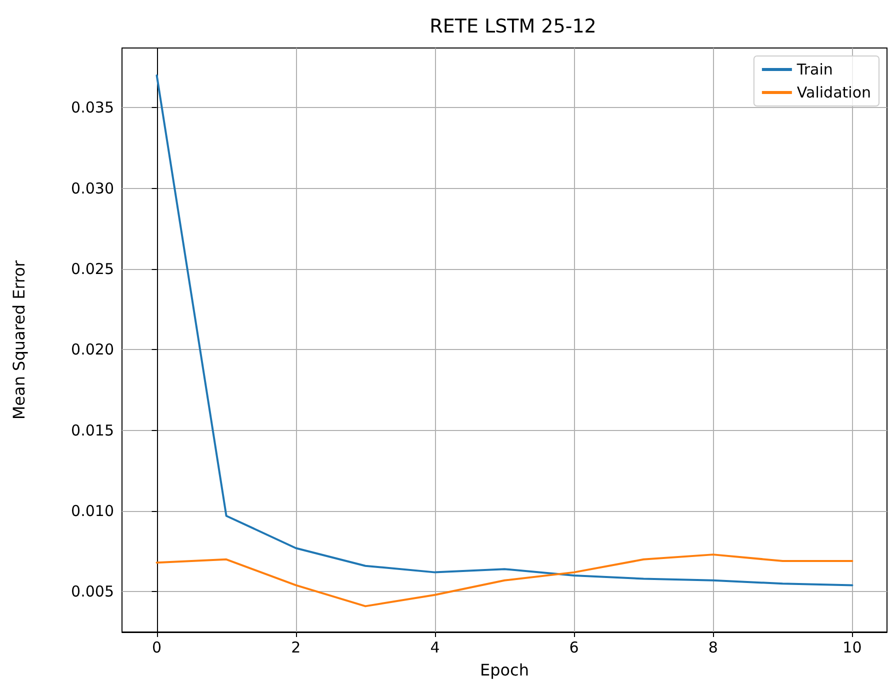 This screenshot has width=895, height=700. I want to click on x-tick-label: 0, so click(157, 647).